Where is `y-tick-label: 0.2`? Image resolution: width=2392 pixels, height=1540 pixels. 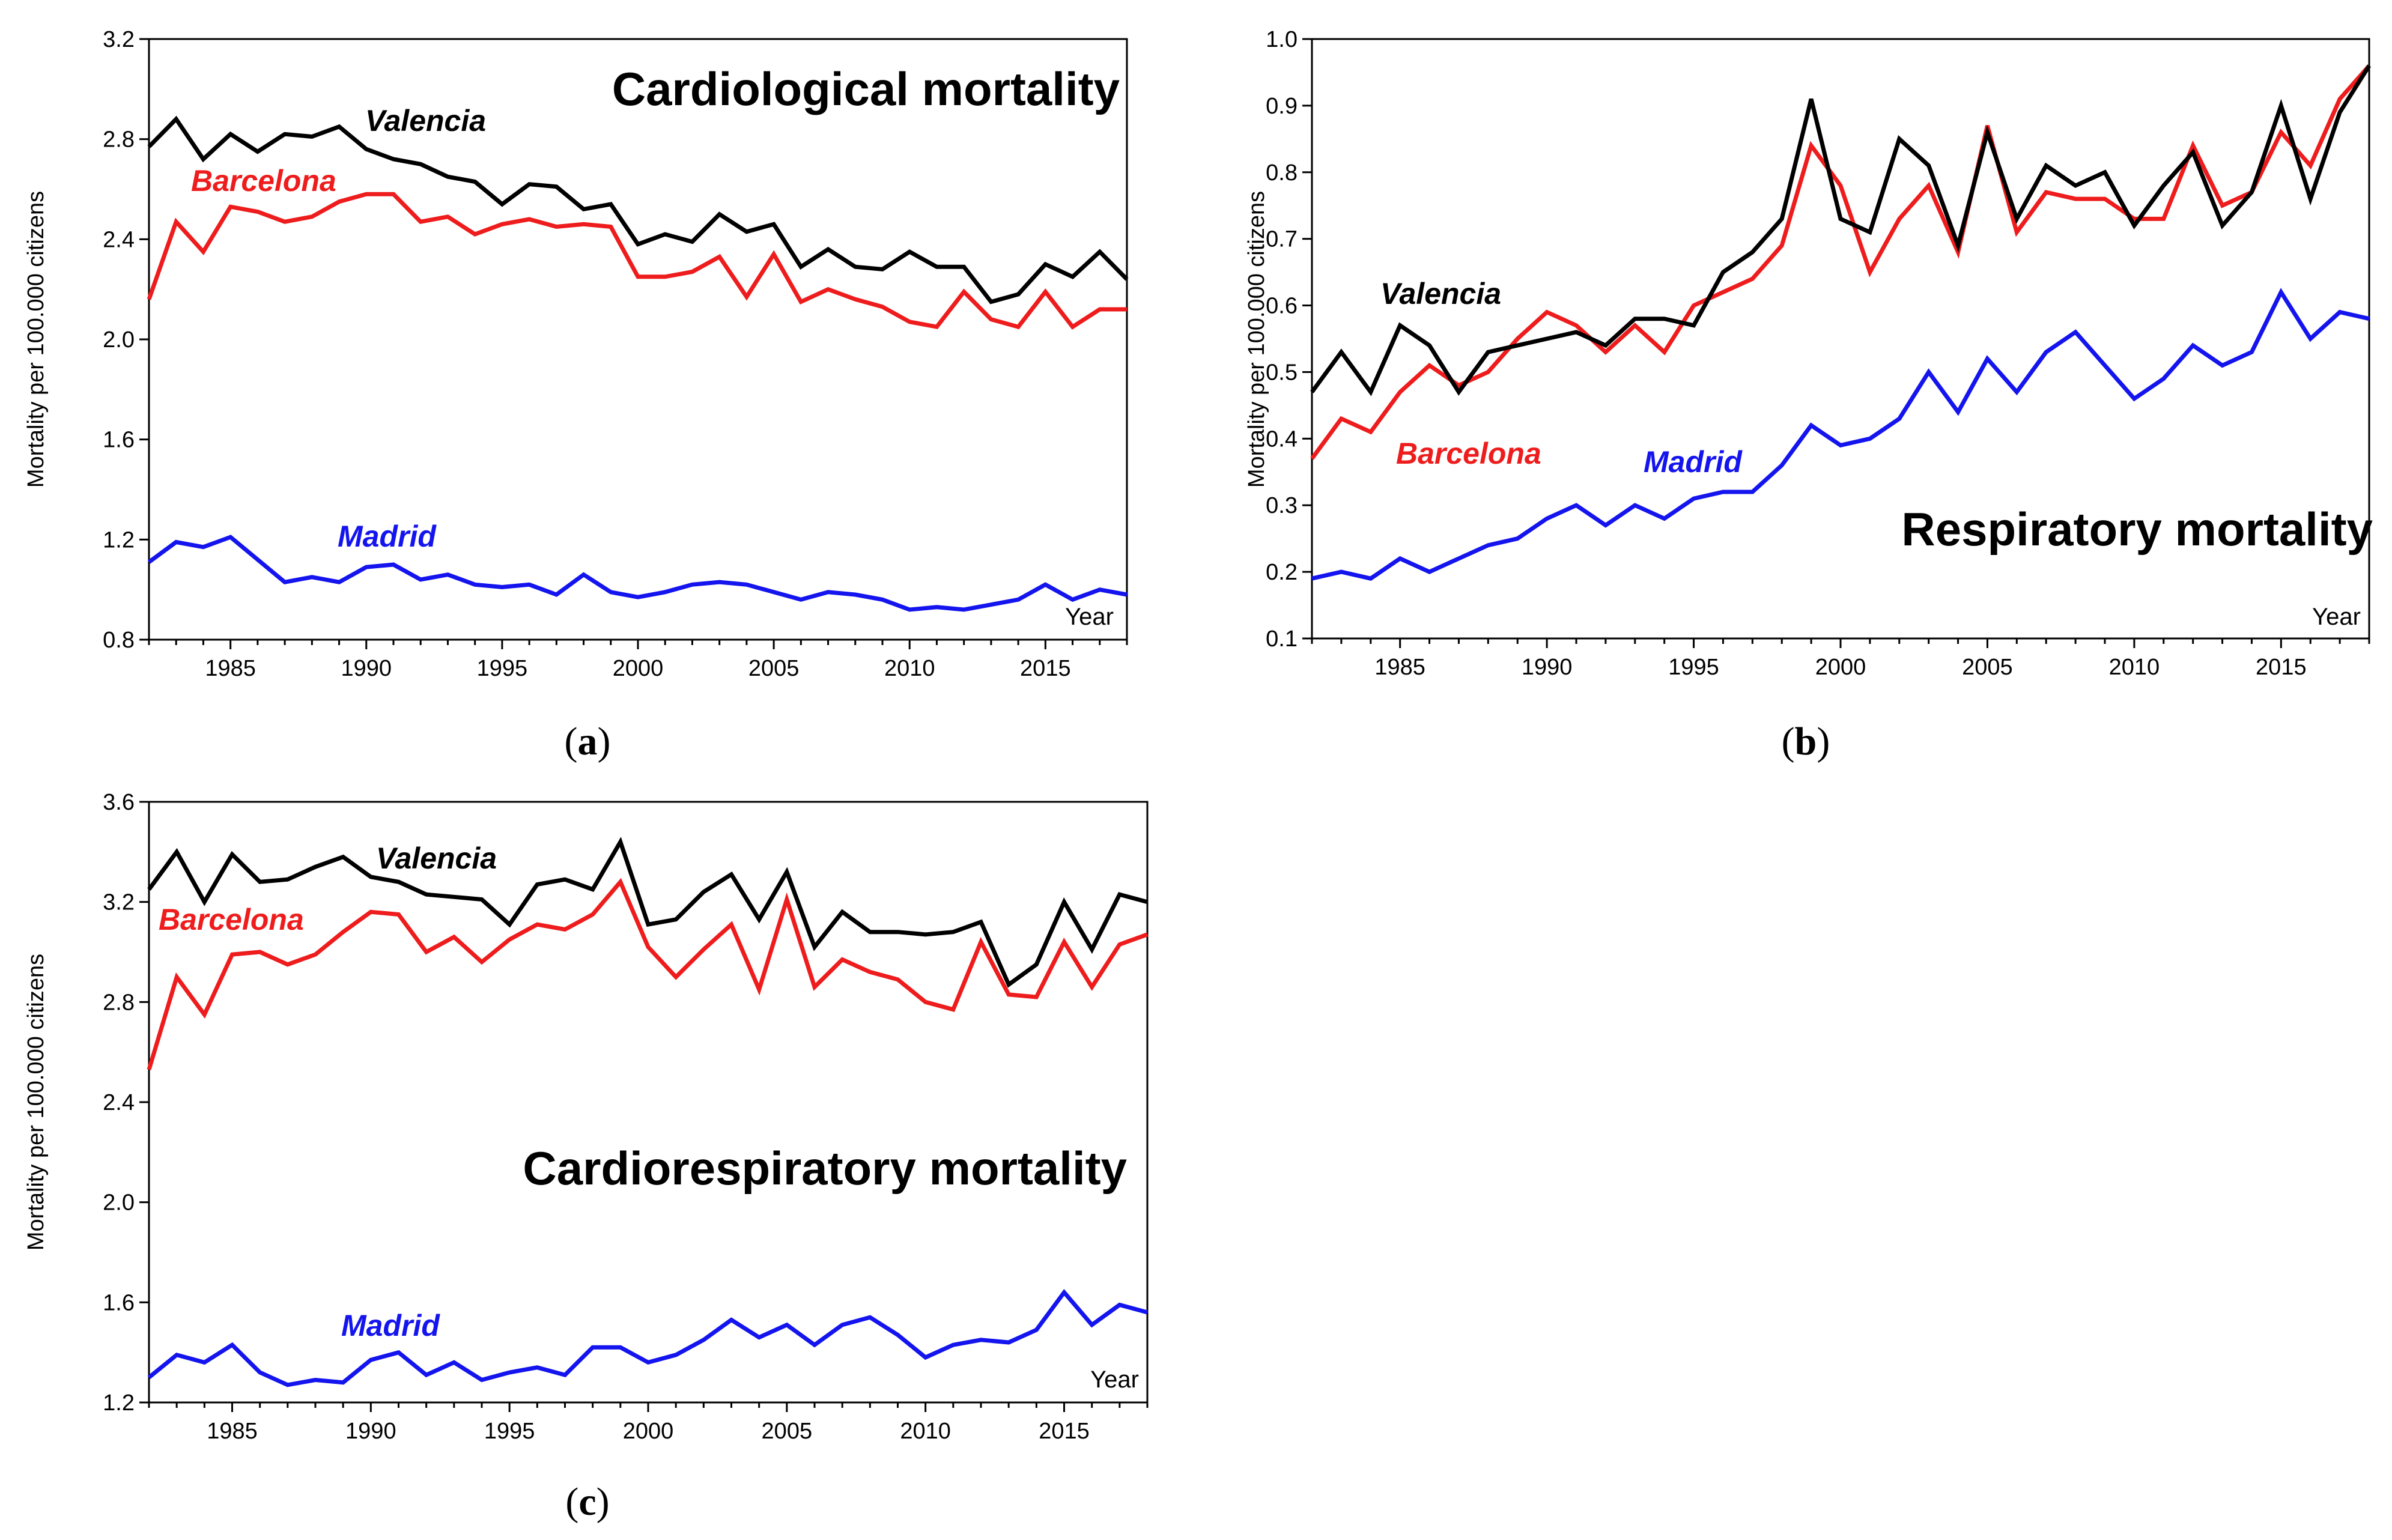 y-tick-label: 0.2 is located at coordinates (1282, 572).